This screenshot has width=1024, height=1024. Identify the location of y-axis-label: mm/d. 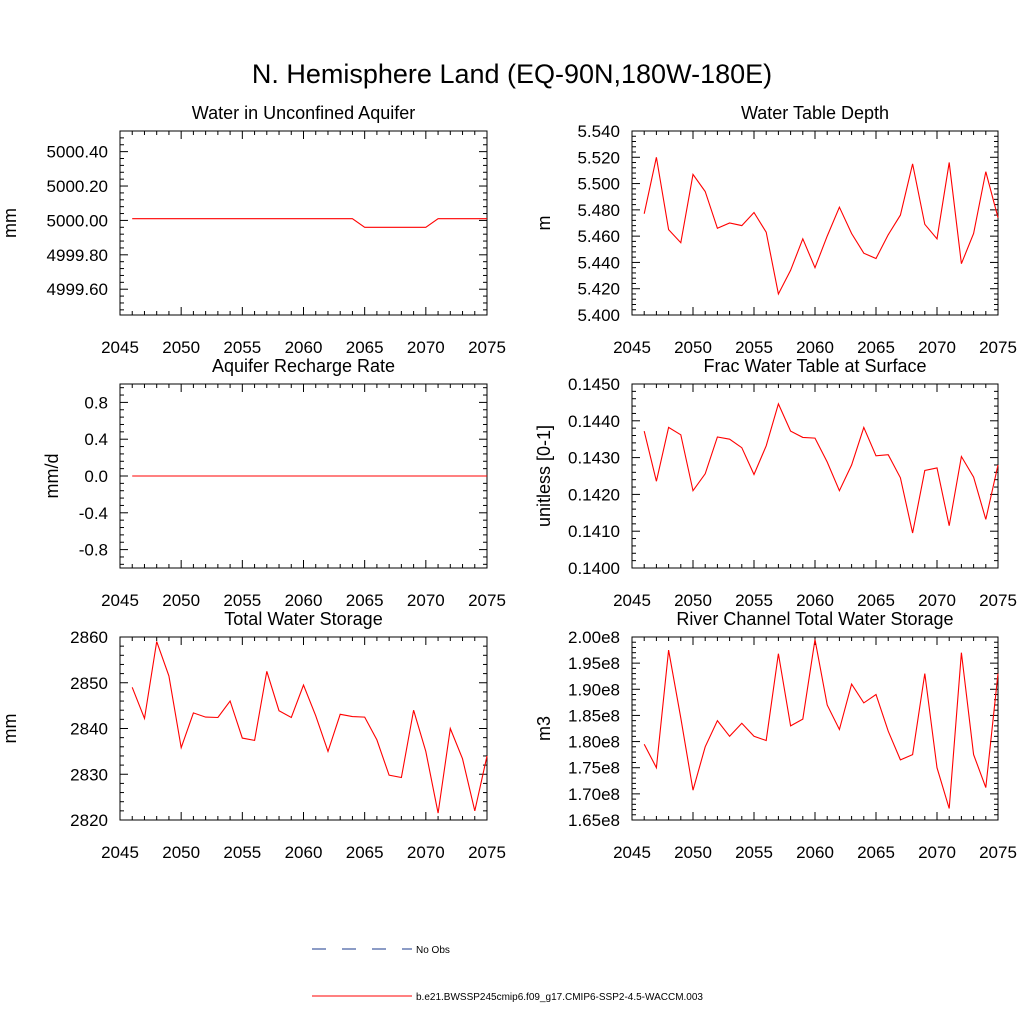
(52, 476).